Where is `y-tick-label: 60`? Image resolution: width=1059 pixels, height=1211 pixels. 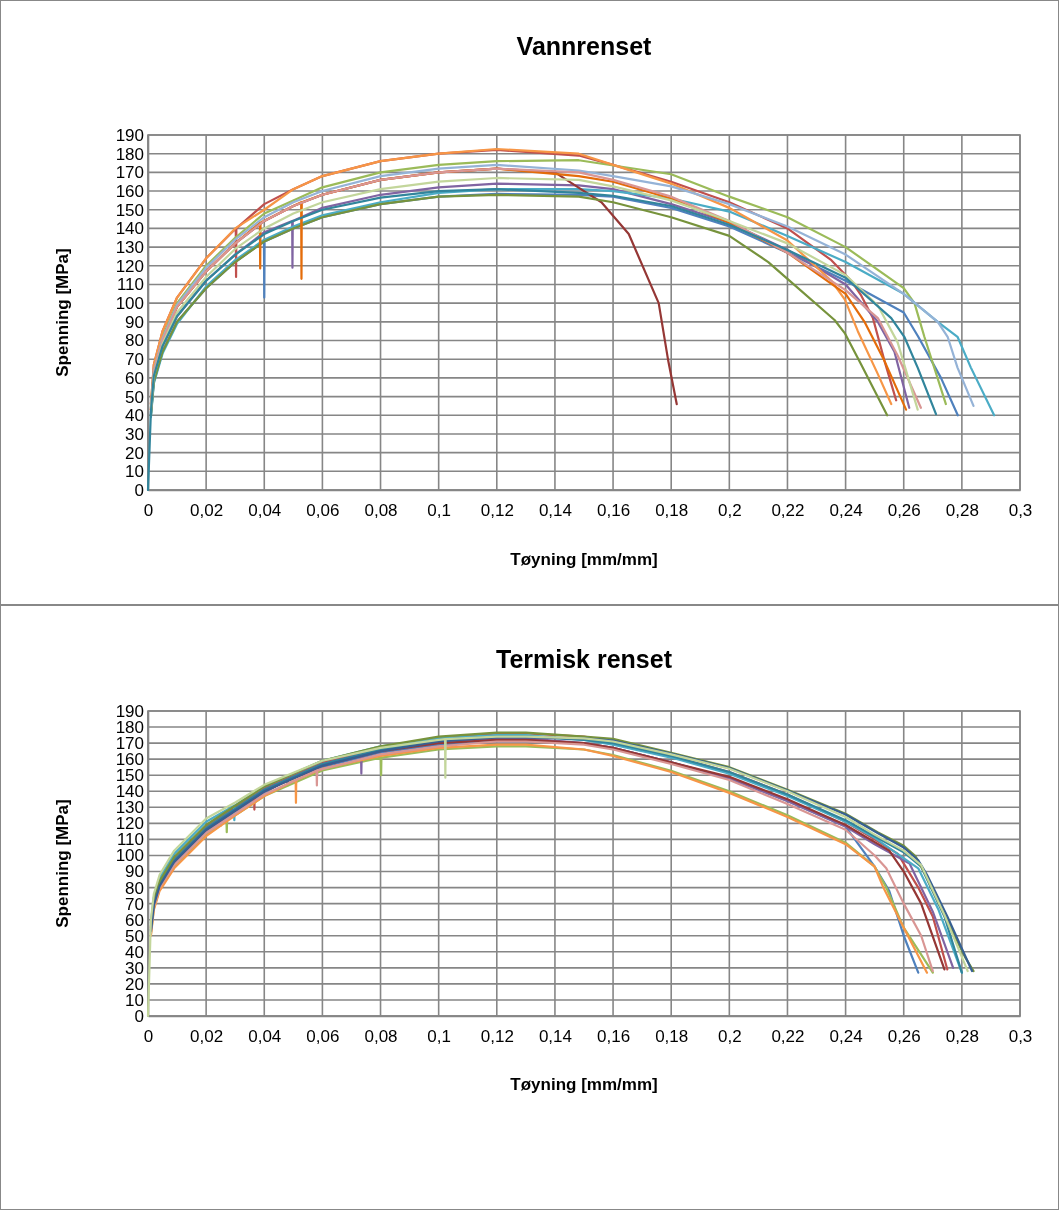
y-tick-label: 60 is located at coordinates (134, 378).